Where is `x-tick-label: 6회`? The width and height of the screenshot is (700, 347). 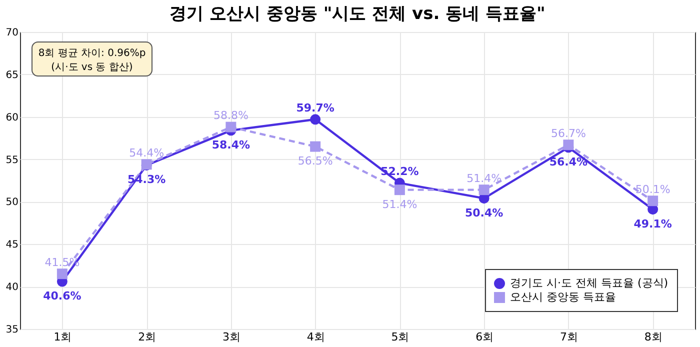 x-tick-label: 6회 is located at coordinates (485, 337).